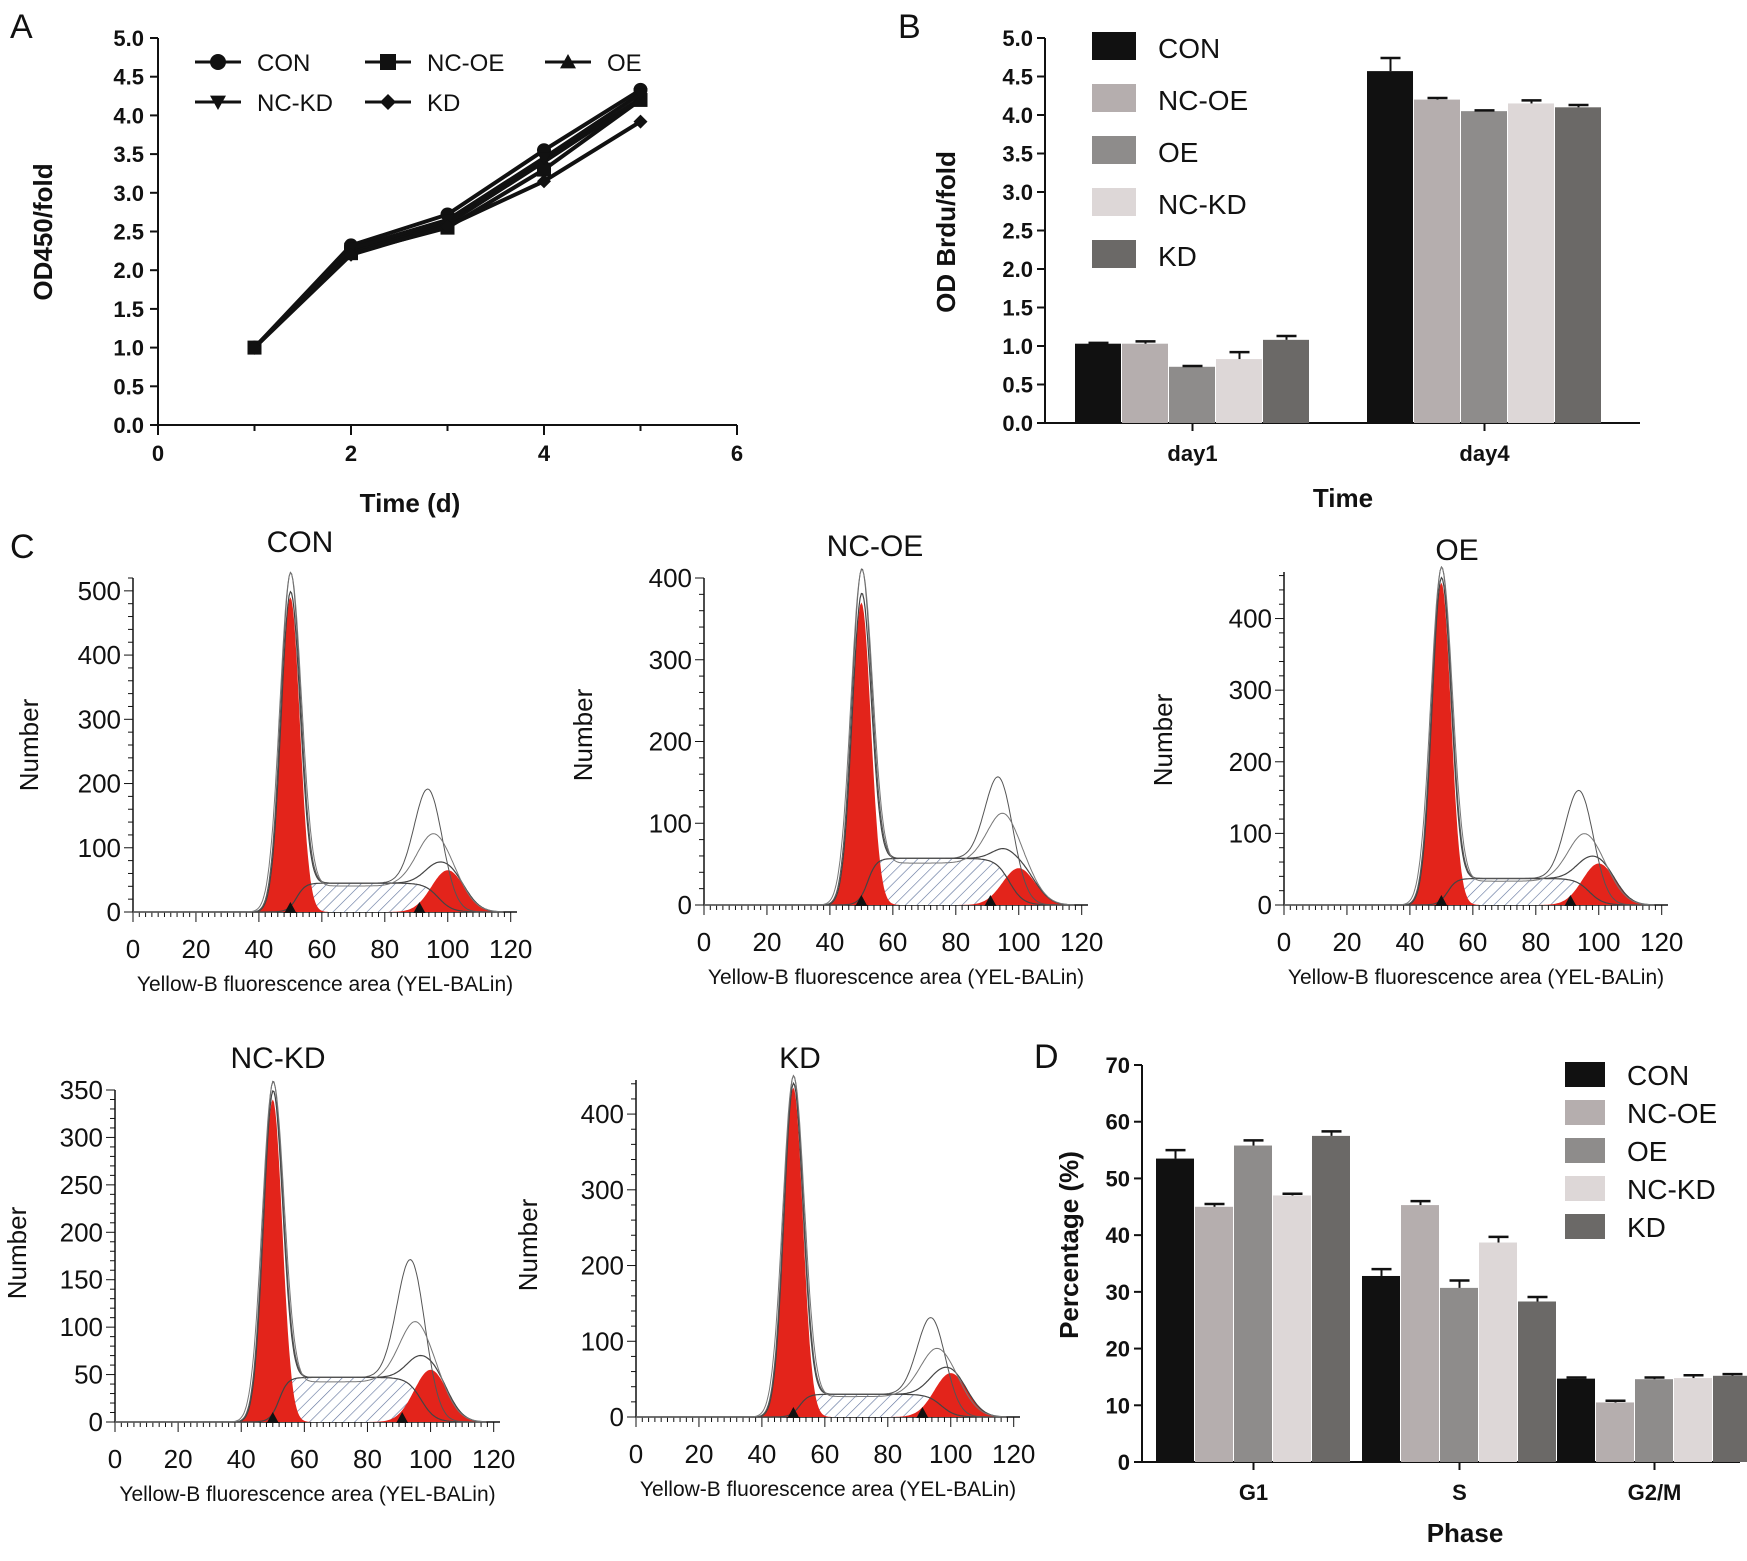  What do you see at coordinates (1017, 308) in the screenshot?
I see `y-tick-label: 1.5` at bounding box center [1017, 308].